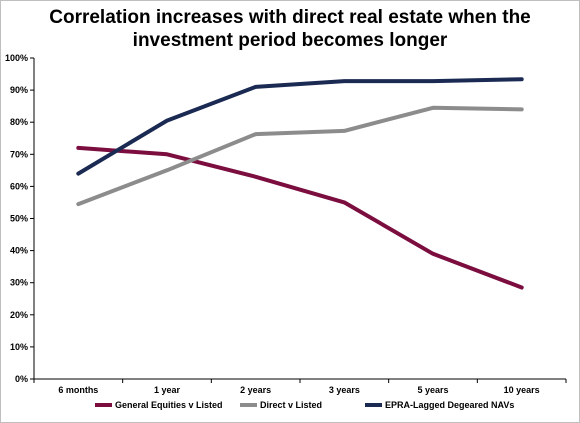 This screenshot has width=580, height=423. I want to click on y-tick-label: 50%, so click(19, 219).